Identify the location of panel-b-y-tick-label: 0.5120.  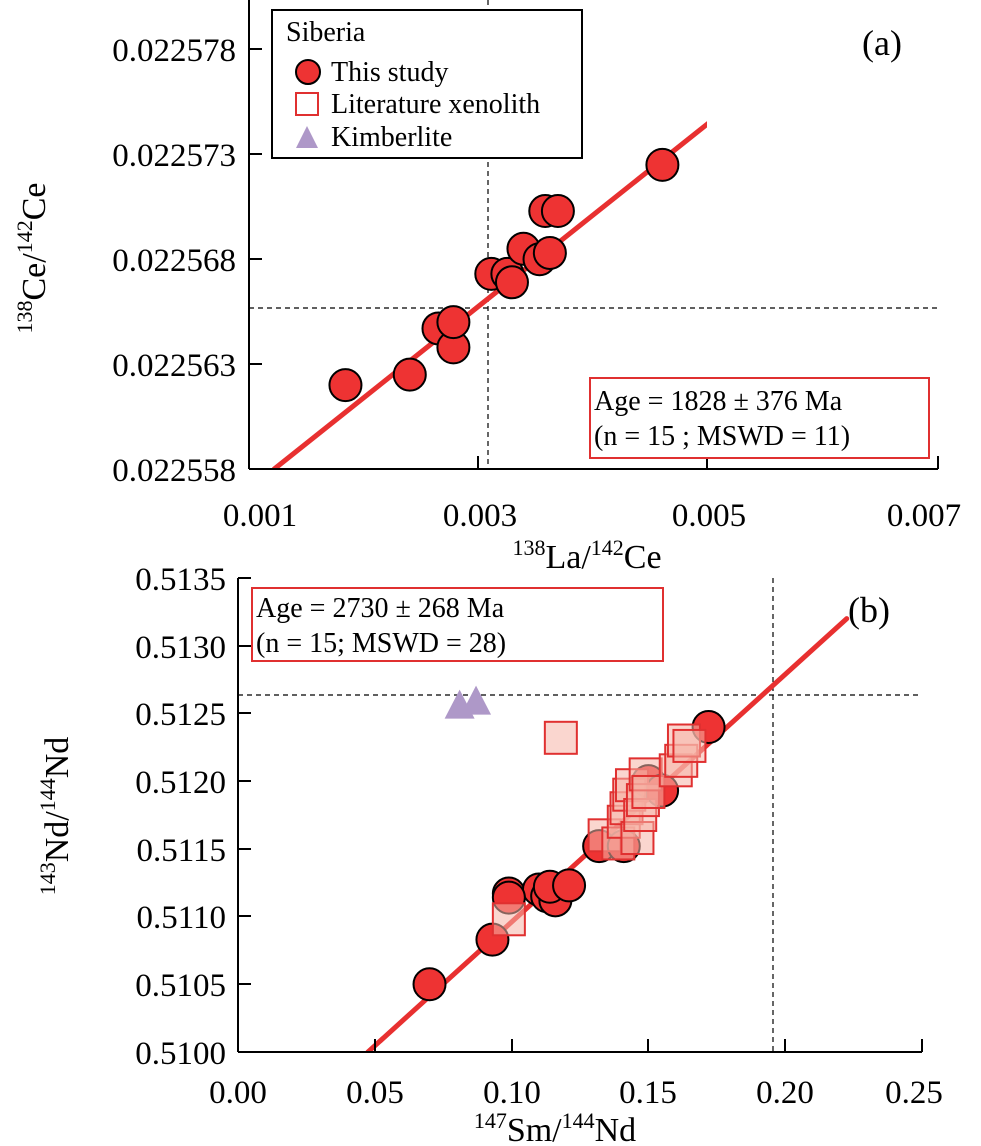
(180, 783).